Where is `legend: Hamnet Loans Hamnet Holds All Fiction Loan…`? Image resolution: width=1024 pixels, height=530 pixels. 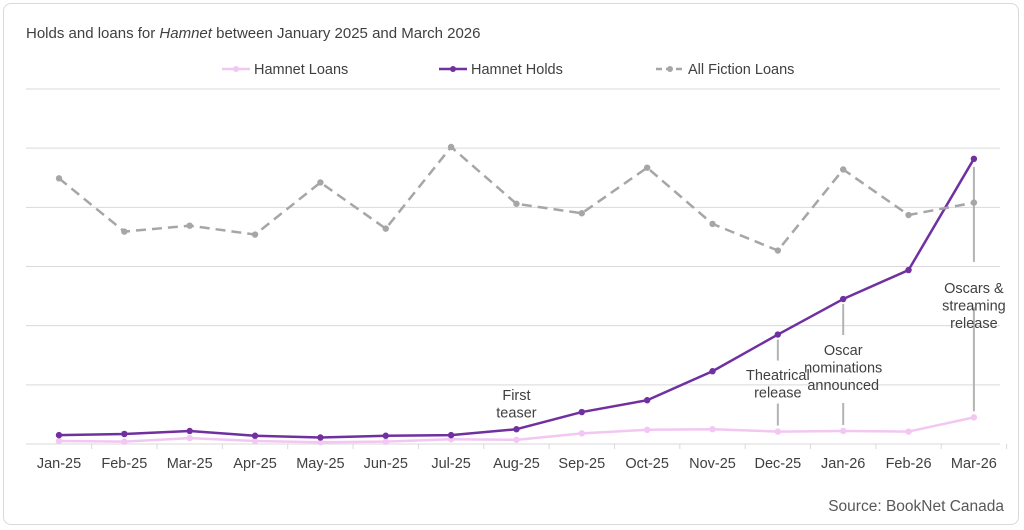 legend: Hamnet Loans Hamnet Holds All Fiction Loan… is located at coordinates (508, 70).